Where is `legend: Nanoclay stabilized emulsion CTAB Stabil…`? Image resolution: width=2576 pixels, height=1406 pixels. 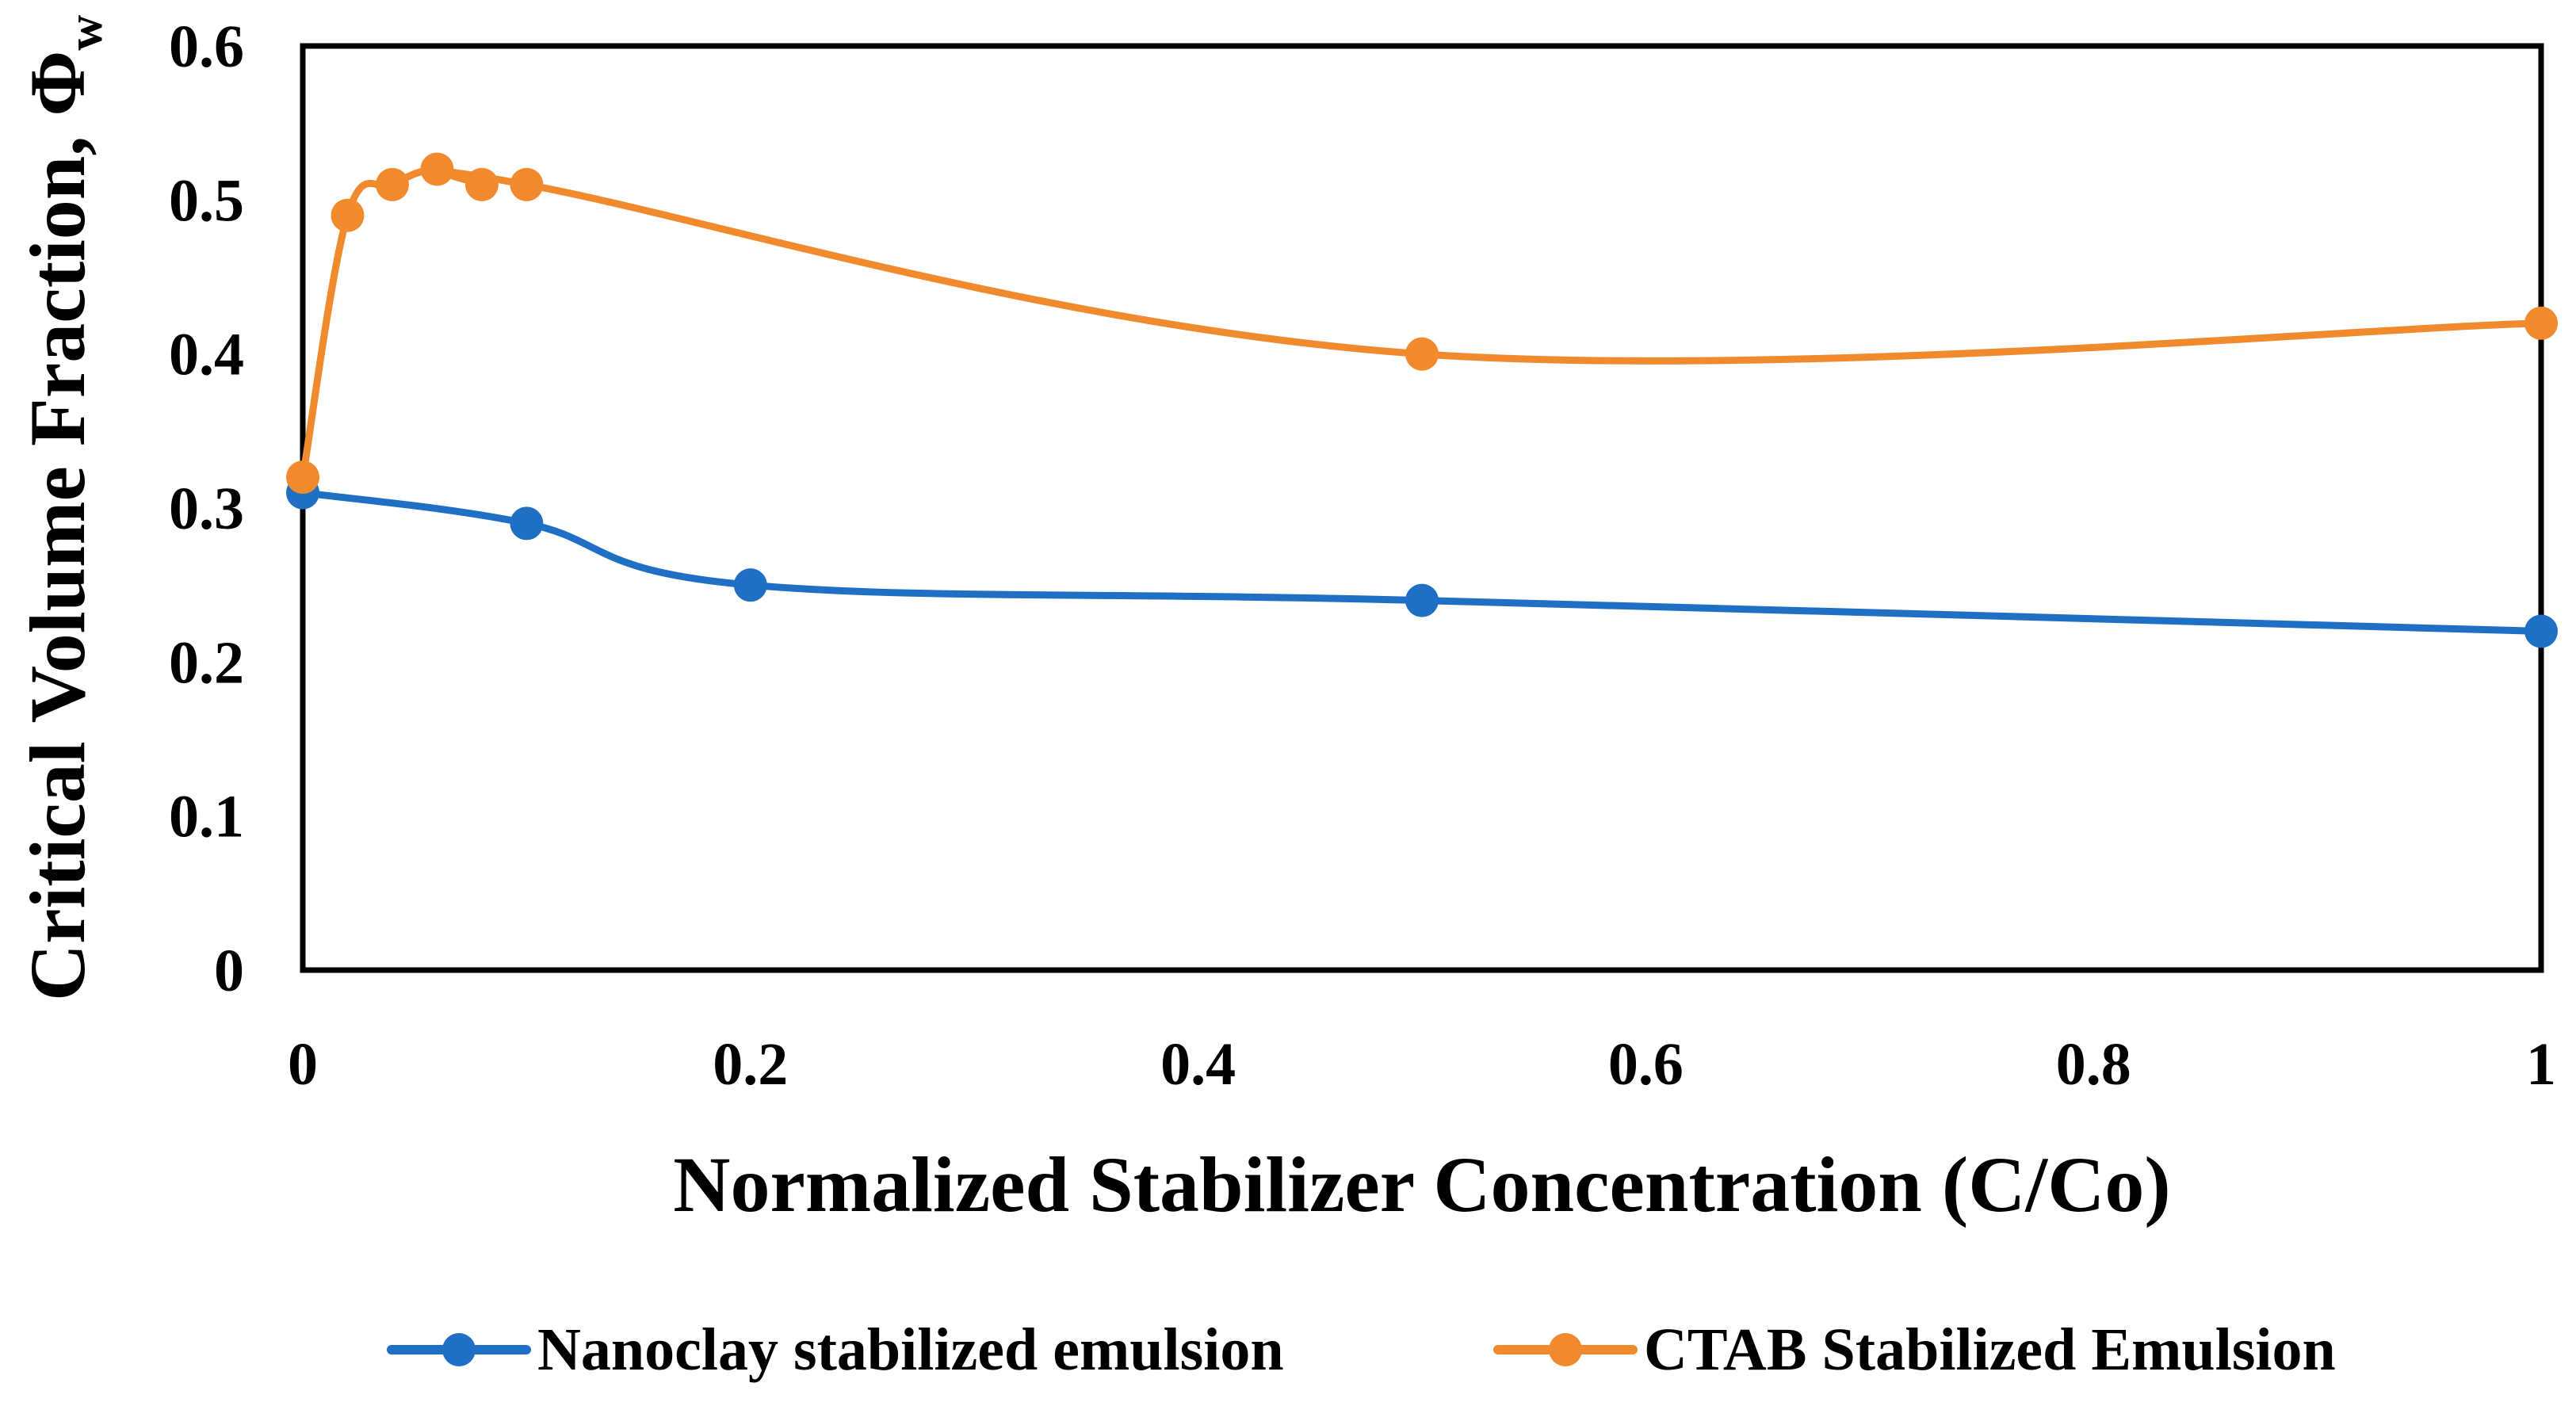 legend: Nanoclay stabilized emulsion CTAB Stabil… is located at coordinates (1361, 1349).